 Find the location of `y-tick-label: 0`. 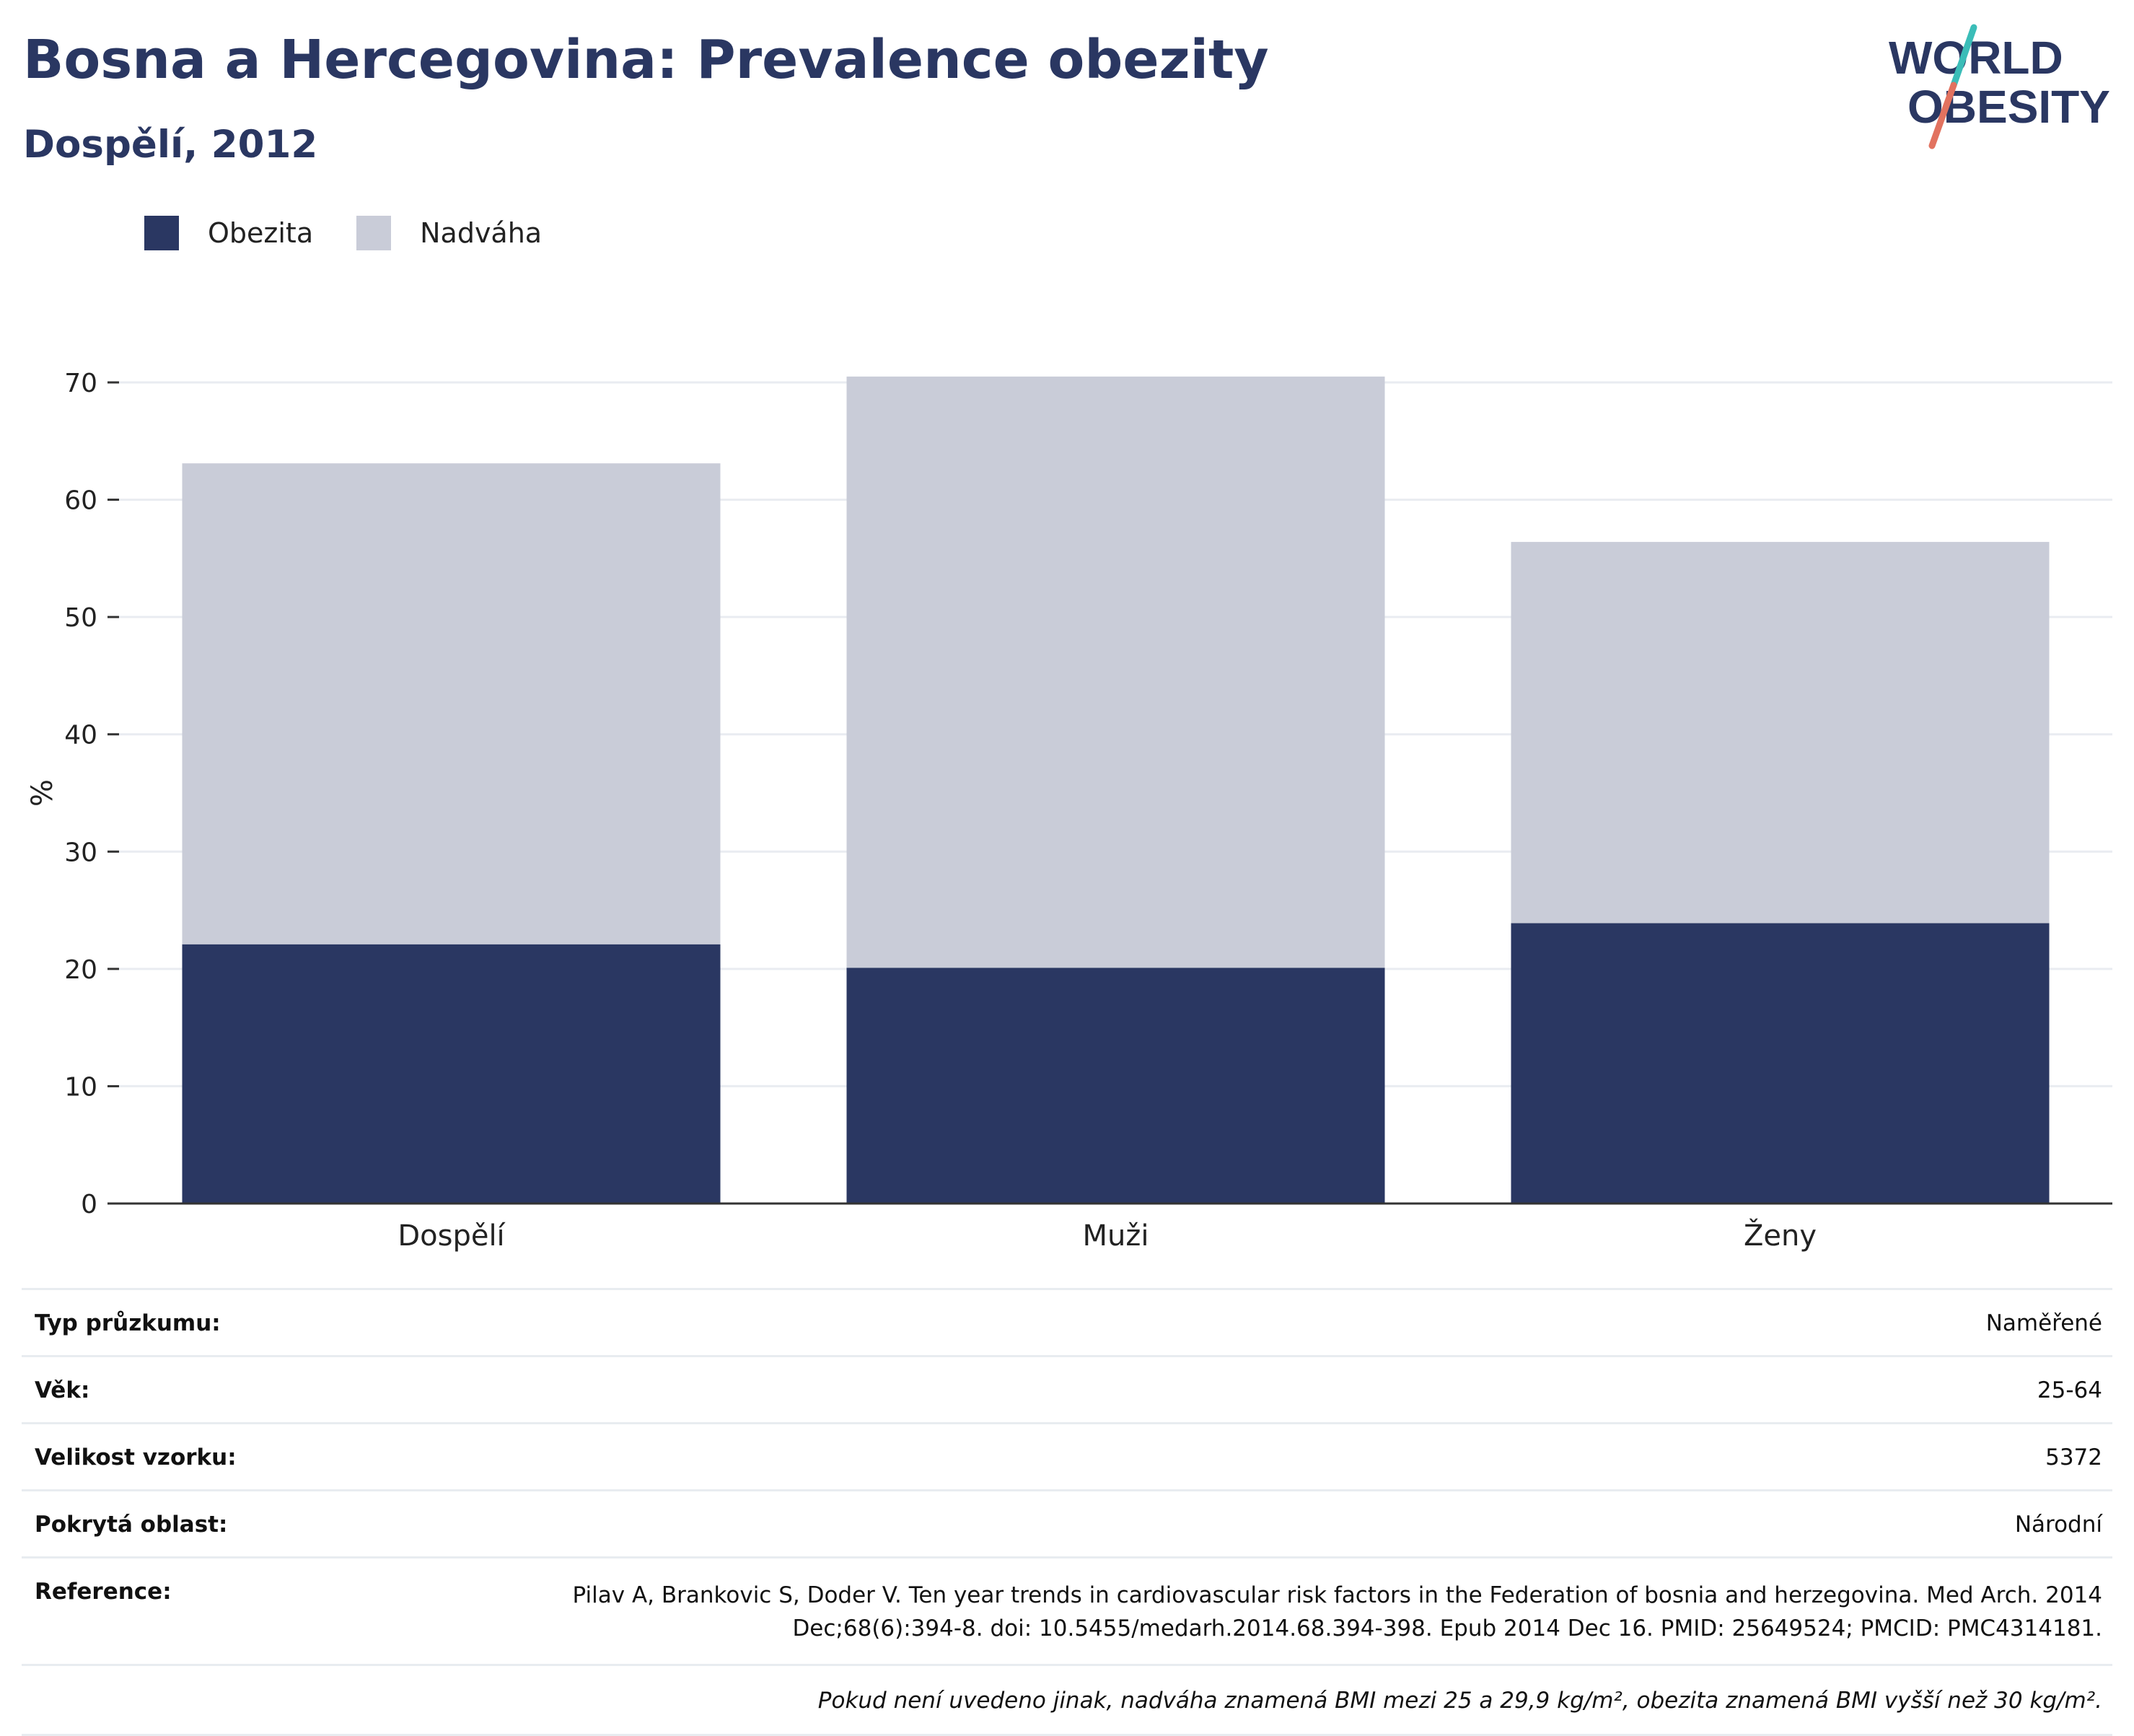

y-tick-label: 0 is located at coordinates (89, 1204).